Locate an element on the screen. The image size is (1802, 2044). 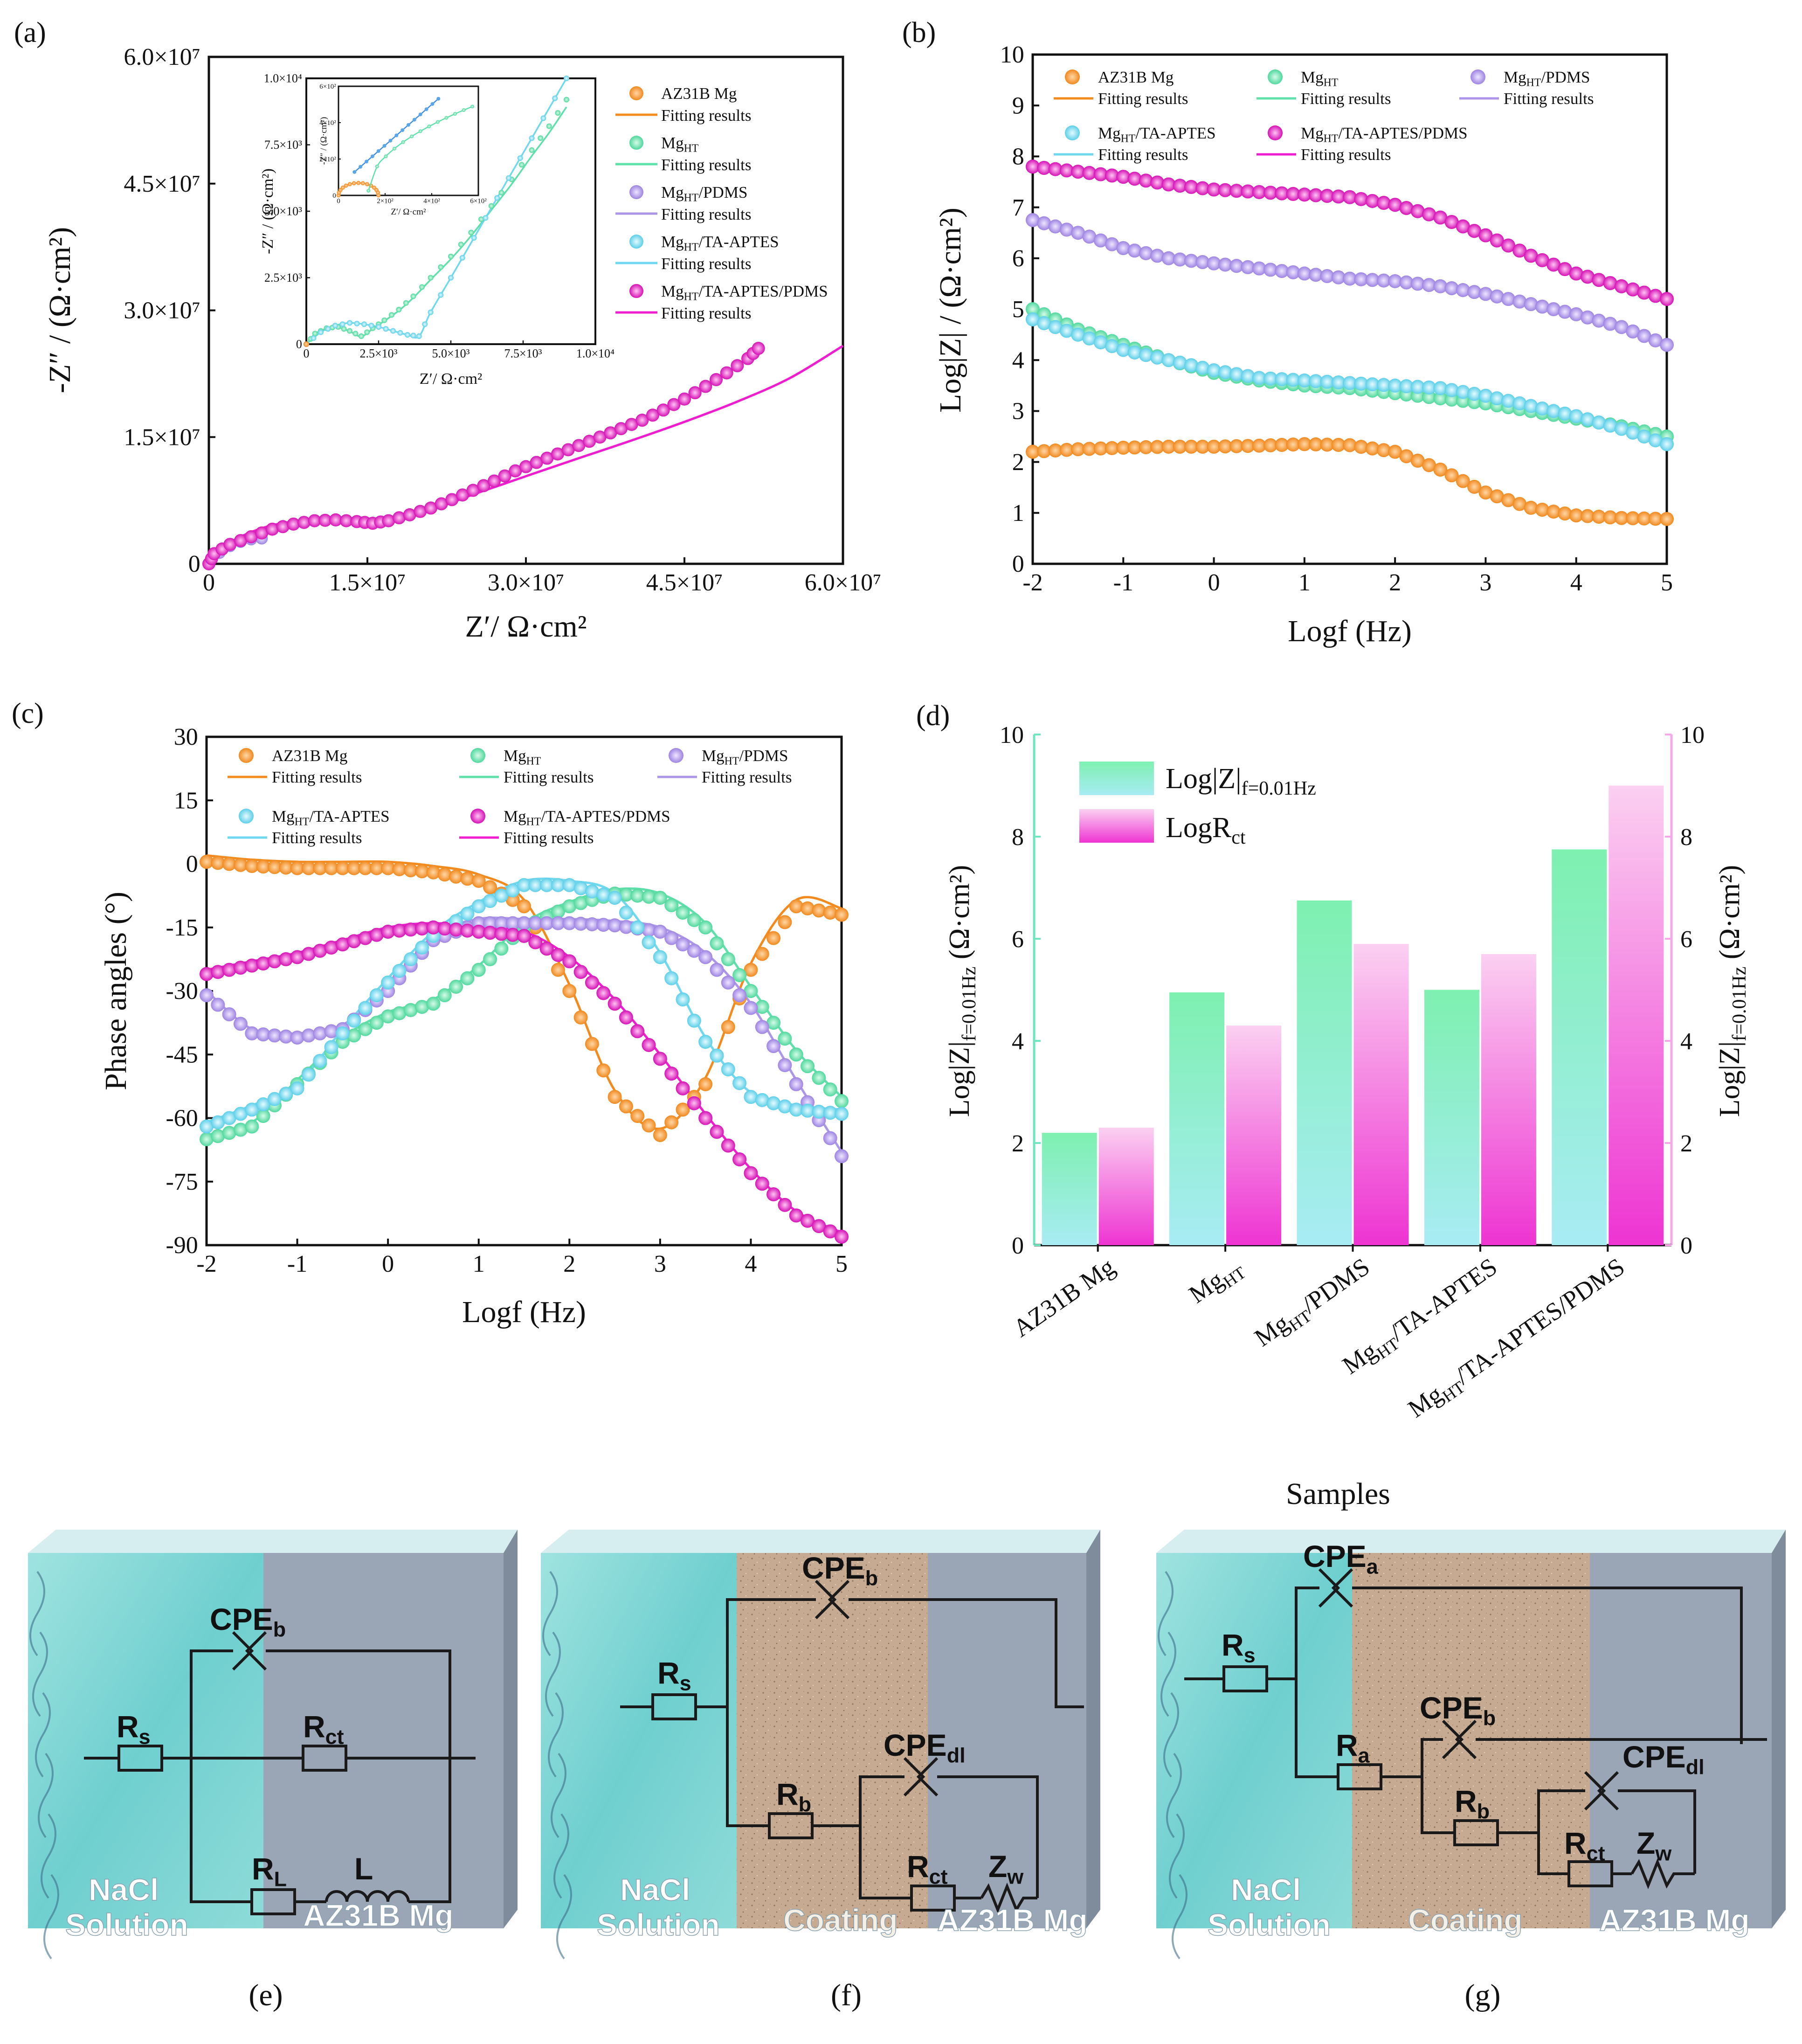
c-xtick-label: 5 is located at coordinates (841, 1264).